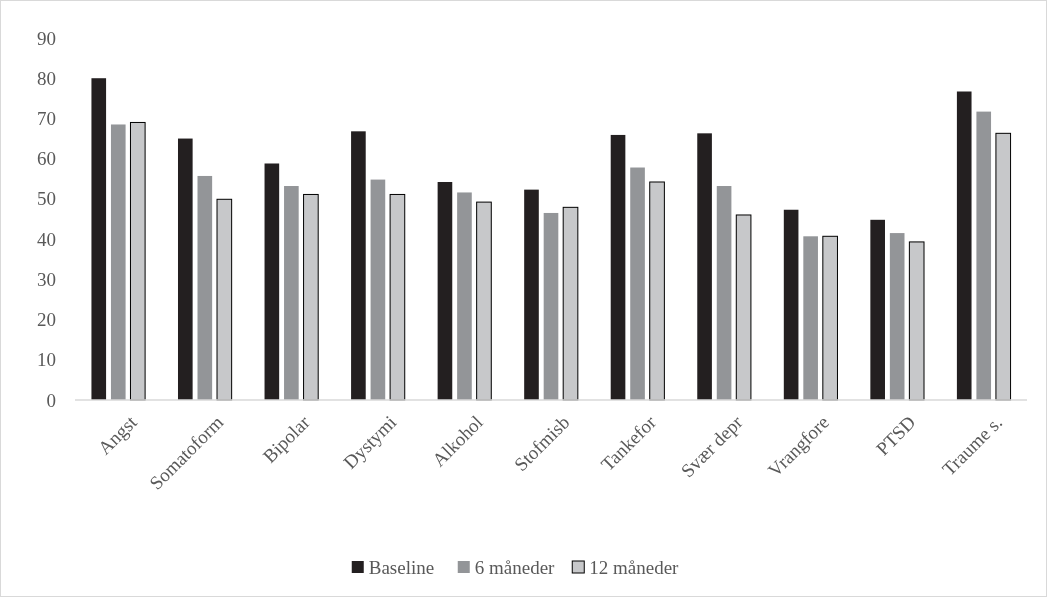 Image resolution: width=1047 pixels, height=597 pixels. Describe the element at coordinates (401, 567) in the screenshot. I see `legend-label: Baseline` at that location.